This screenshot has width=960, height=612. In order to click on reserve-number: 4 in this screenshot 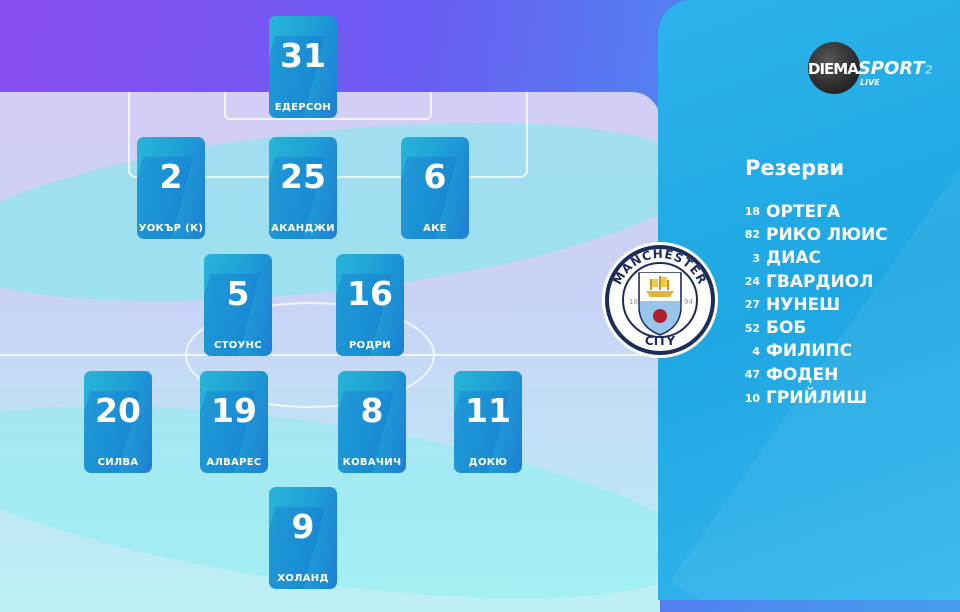, I will do `click(756, 351)`.